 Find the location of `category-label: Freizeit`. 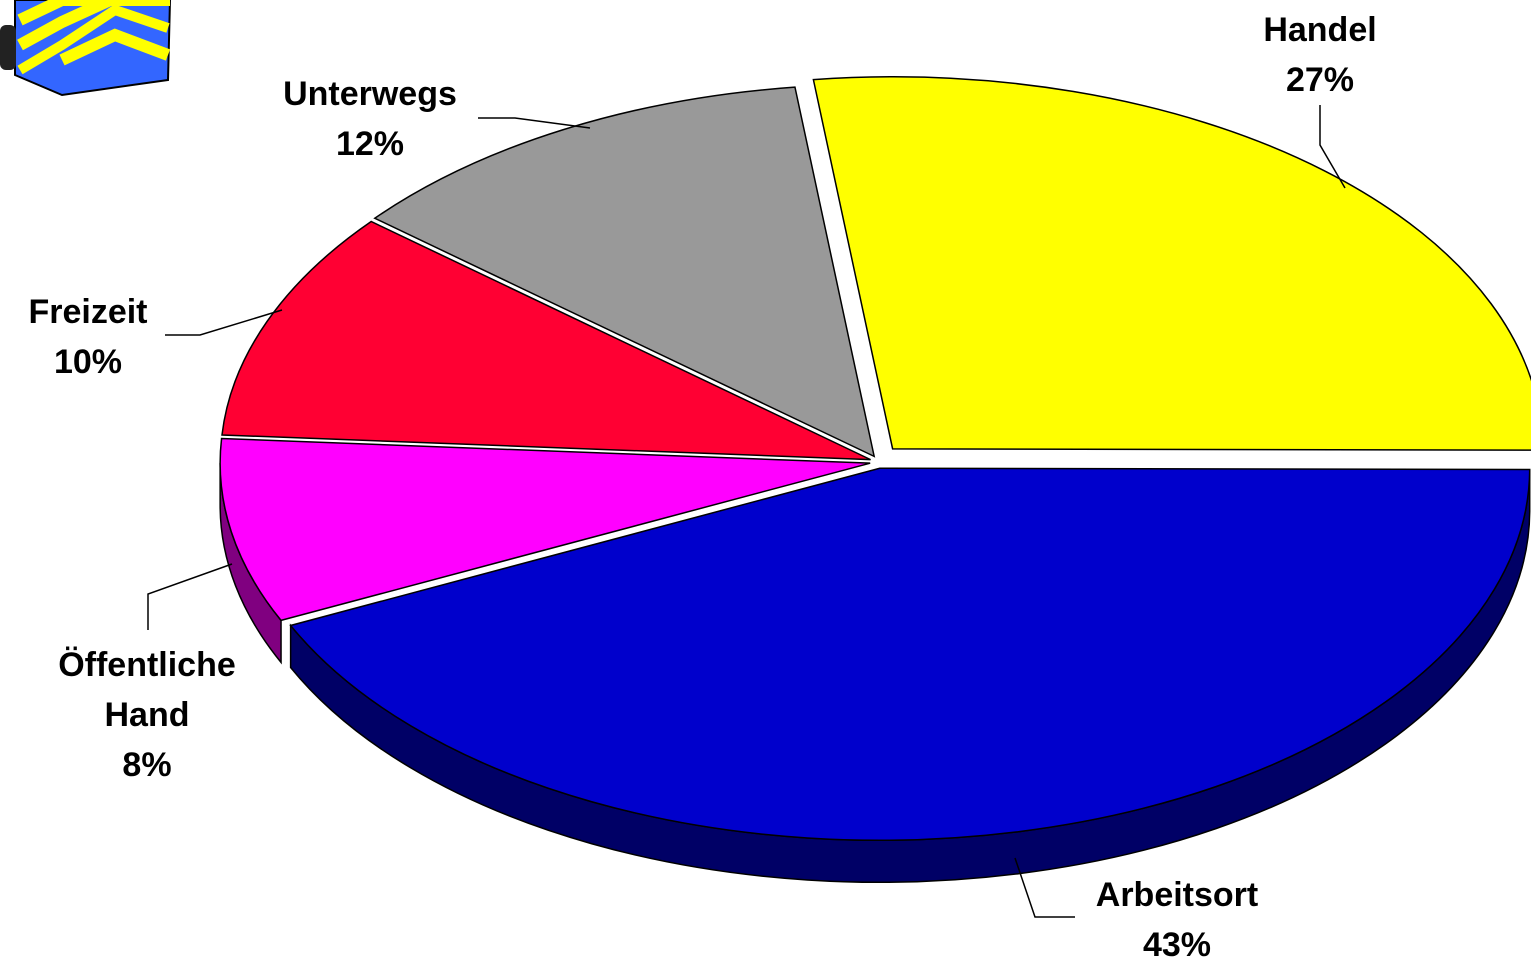

category-label: Freizeit is located at coordinates (88, 312).